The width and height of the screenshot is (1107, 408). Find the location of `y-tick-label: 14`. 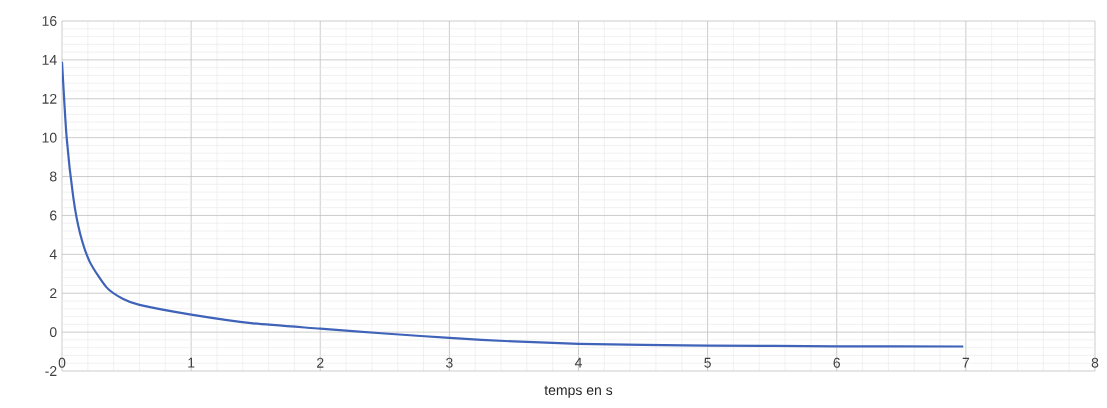

y-tick-label: 14 is located at coordinates (49, 60).